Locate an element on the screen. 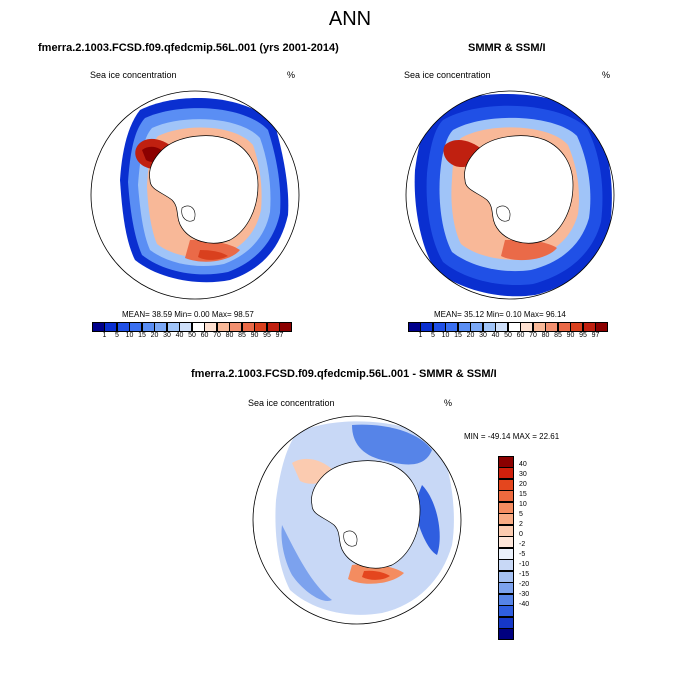  left-colorbar-tick-label: 95 is located at coordinates (267, 335).